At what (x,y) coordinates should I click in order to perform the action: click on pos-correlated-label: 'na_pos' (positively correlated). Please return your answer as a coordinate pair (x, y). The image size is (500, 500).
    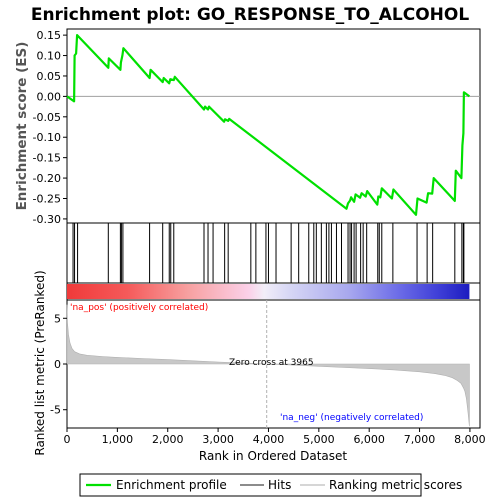
    Looking at the image, I should click on (139, 308).